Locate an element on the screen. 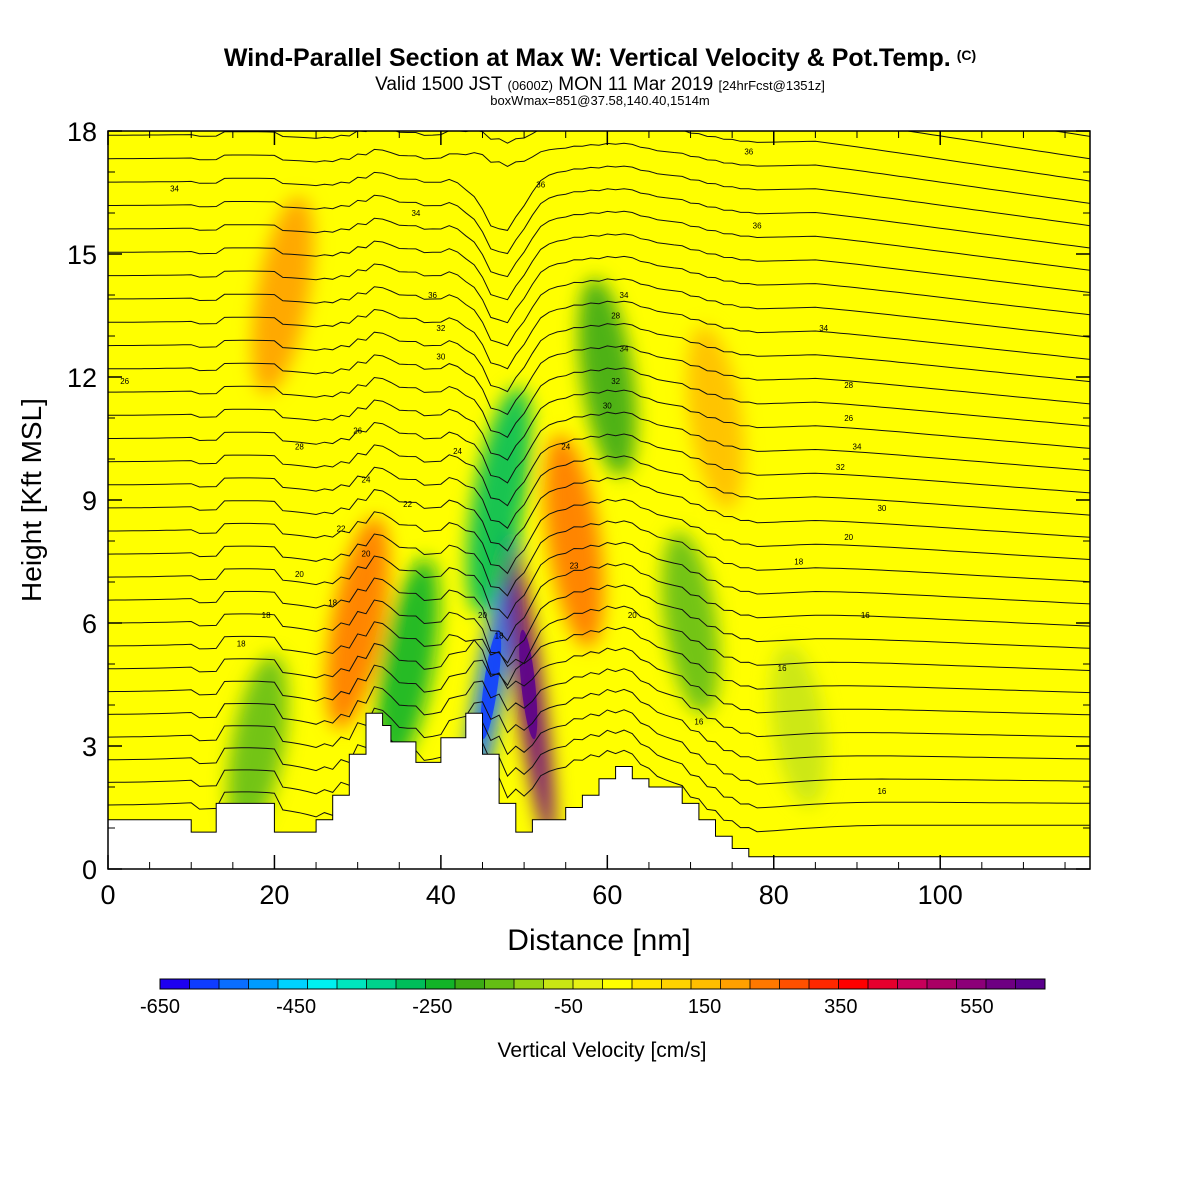 Image resolution: width=1200 pixels, height=1200 pixels. chart-box-info: boxWmax=851@37.58,140.40,1514m is located at coordinates (600, 100).